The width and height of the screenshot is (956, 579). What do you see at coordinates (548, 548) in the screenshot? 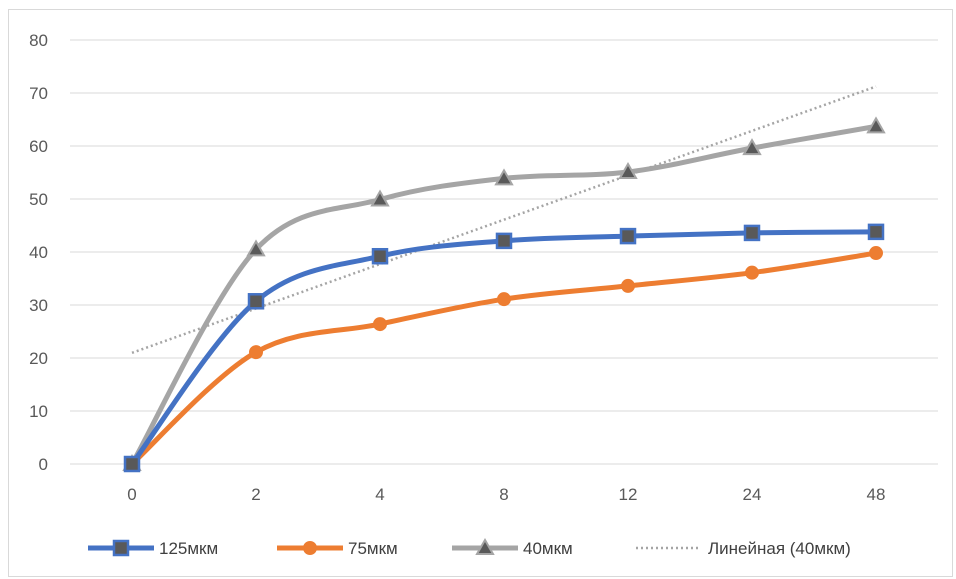
I see `legend-label: 40мкм` at bounding box center [548, 548].